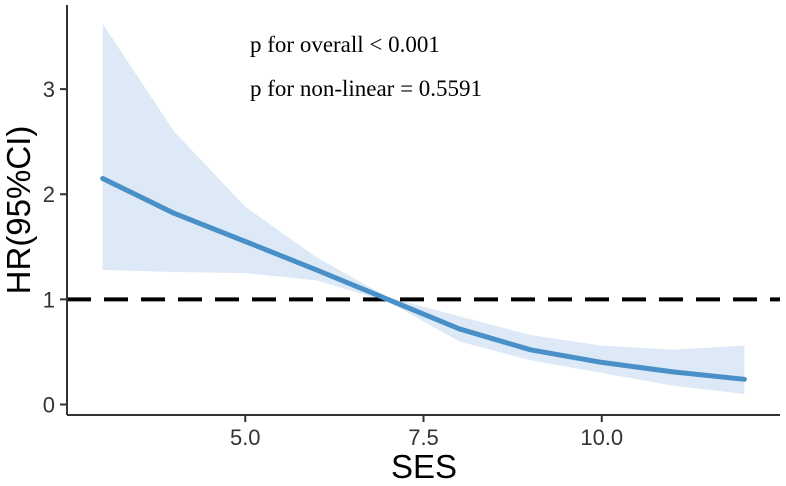 The image size is (786, 486). I want to click on y-tick-label: 1, so click(49, 299).